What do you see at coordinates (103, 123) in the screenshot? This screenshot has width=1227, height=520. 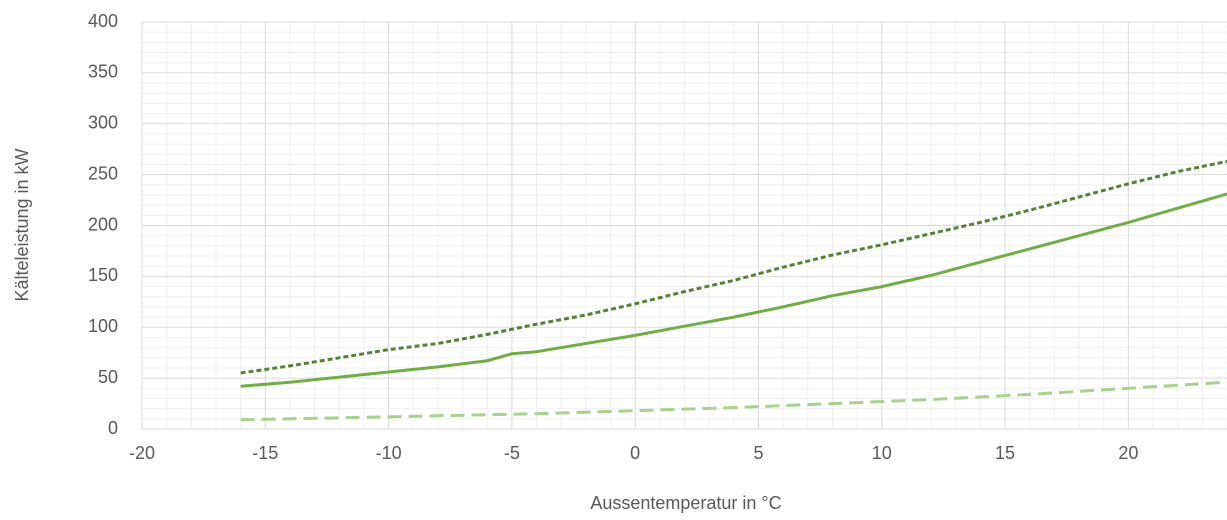 I see `y-tick-label: 300` at bounding box center [103, 123].